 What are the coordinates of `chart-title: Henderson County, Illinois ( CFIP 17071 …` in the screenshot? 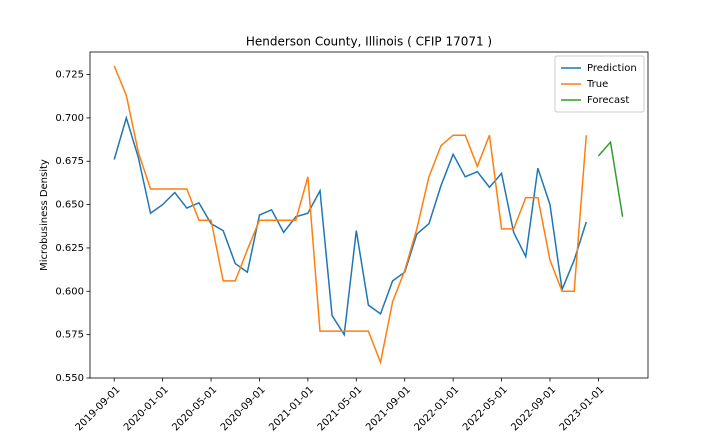 It's located at (369, 42).